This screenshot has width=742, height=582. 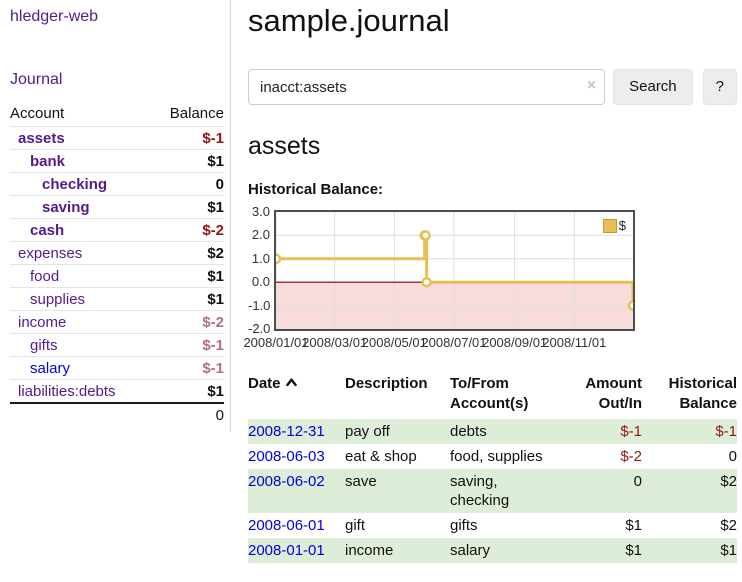 I want to click on clear-search-icon: ×, so click(x=591, y=85).